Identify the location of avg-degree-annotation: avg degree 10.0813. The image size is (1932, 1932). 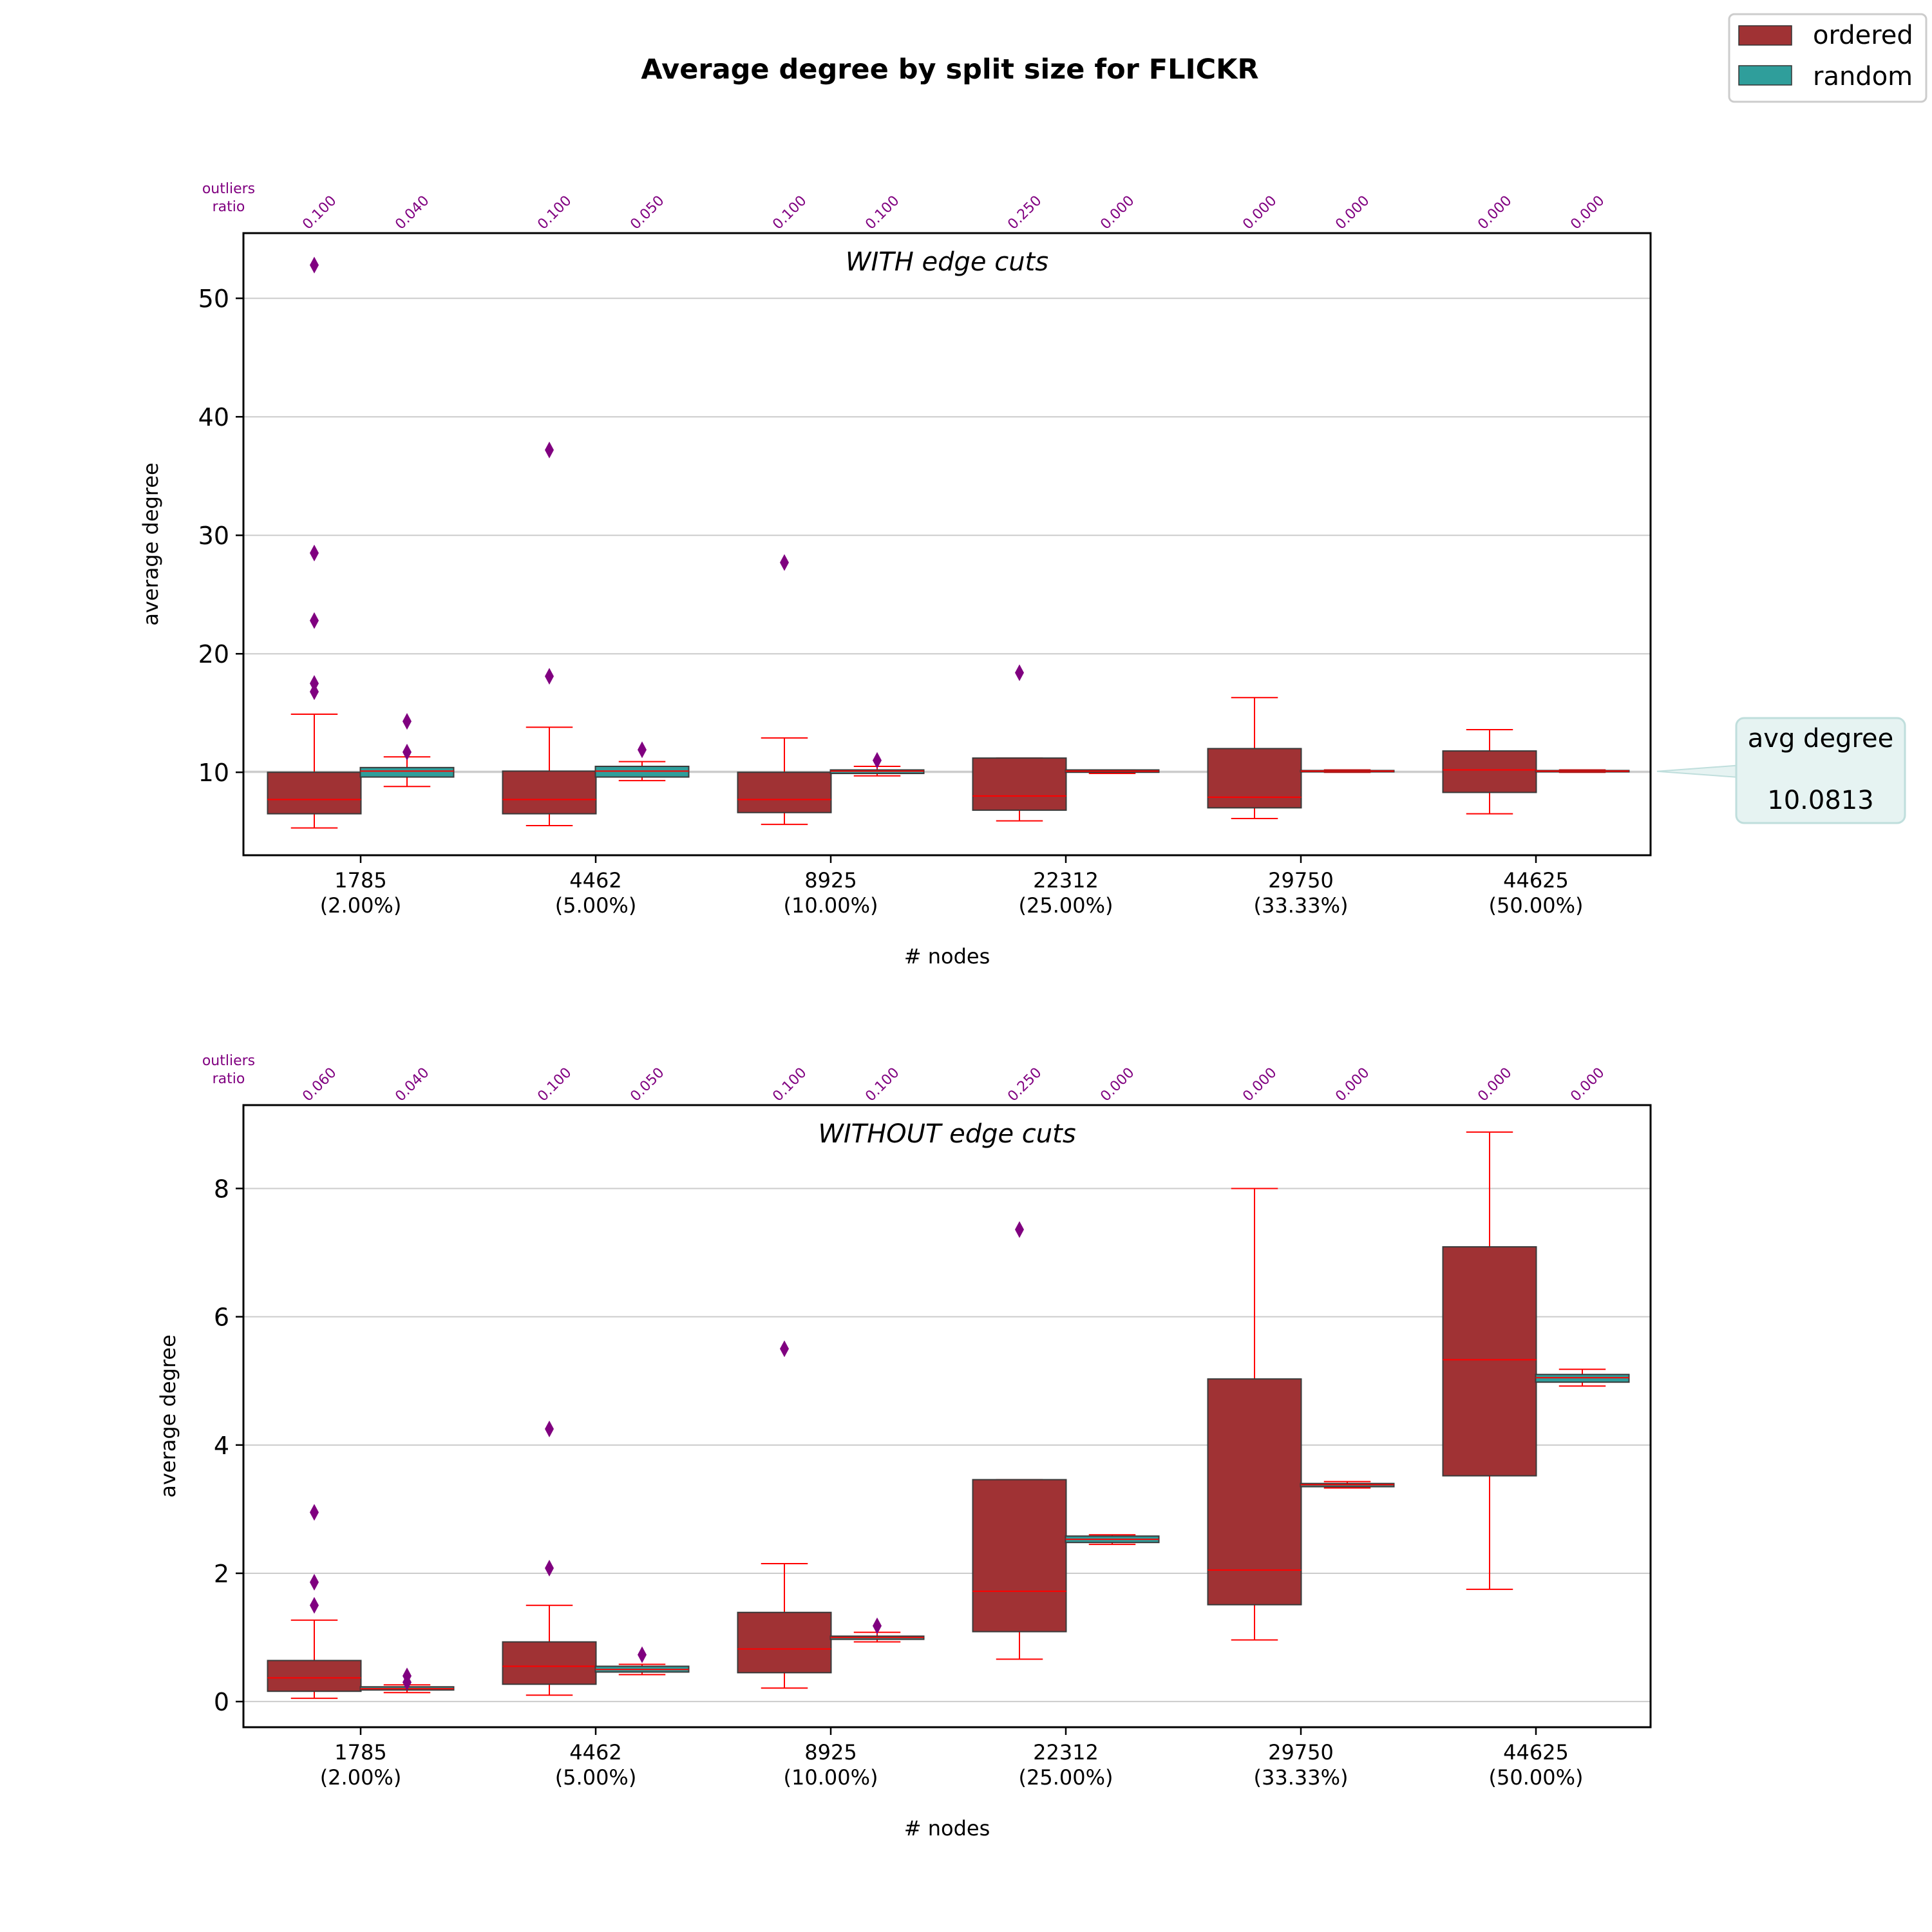
(1781, 771).